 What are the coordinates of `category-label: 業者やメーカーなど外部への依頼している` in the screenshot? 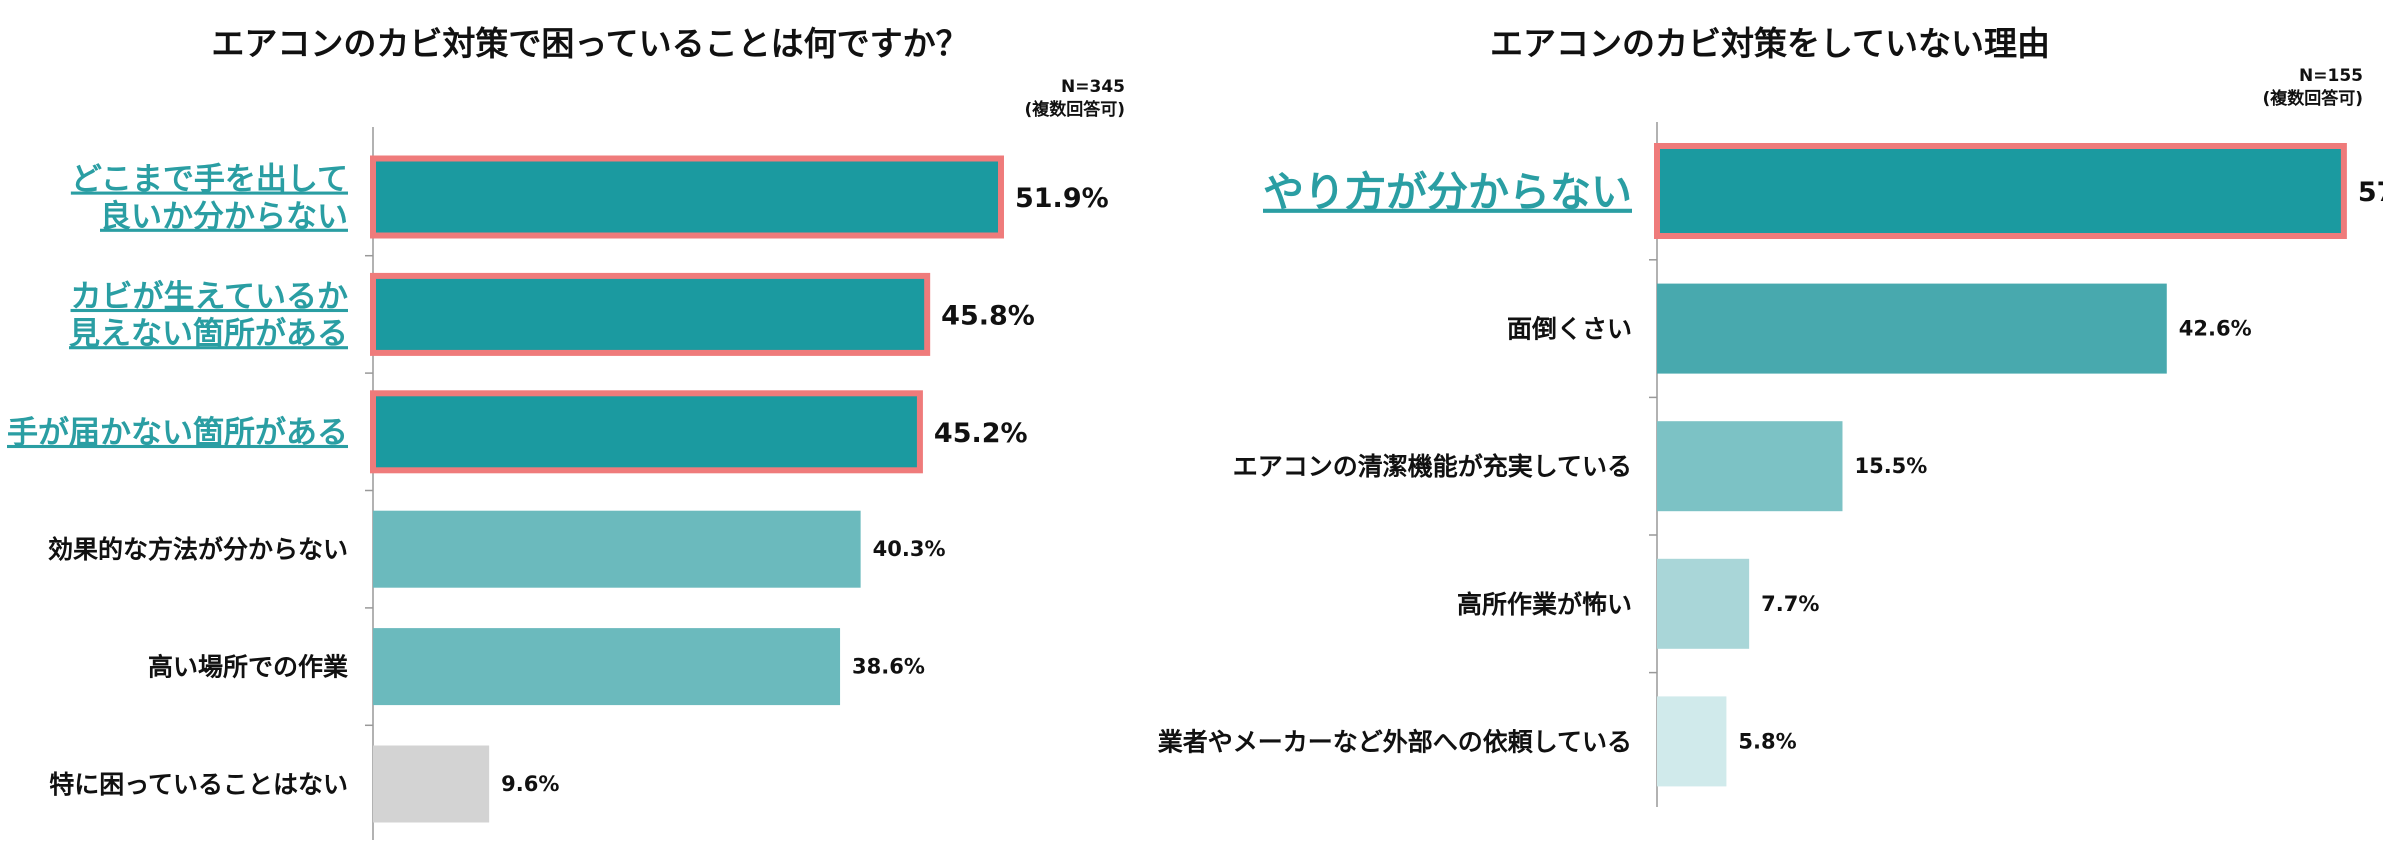 It's located at (1395, 741).